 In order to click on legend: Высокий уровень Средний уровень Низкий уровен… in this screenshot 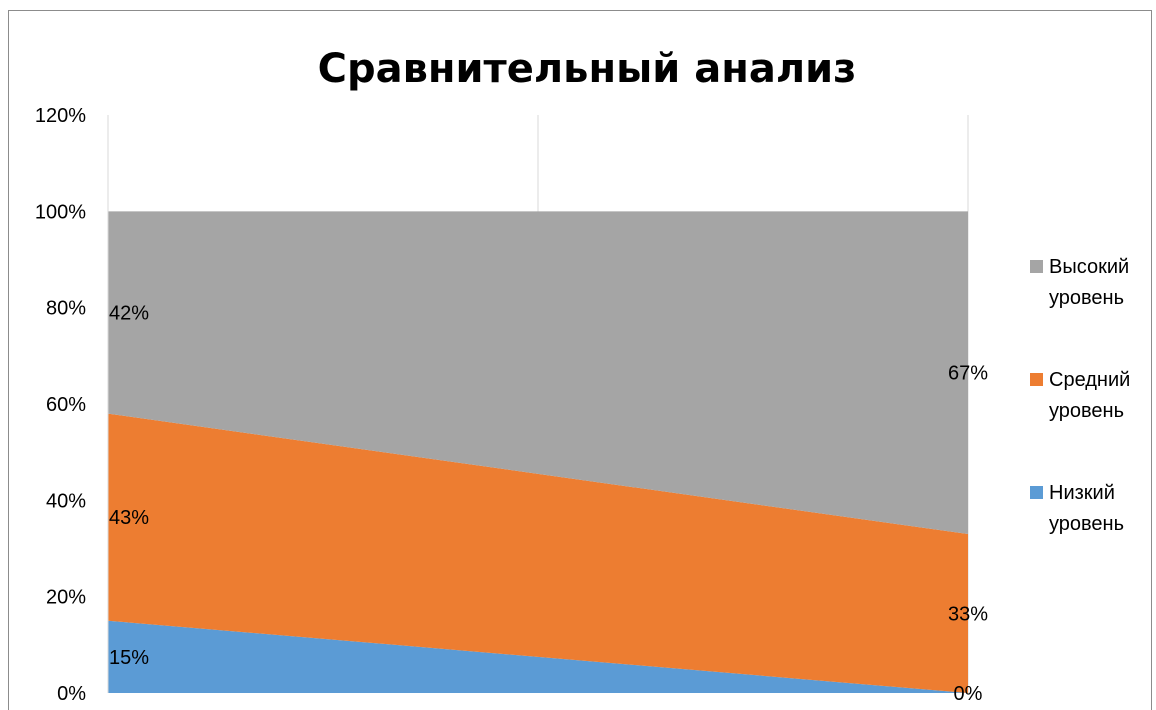, I will do `click(1080, 395)`.